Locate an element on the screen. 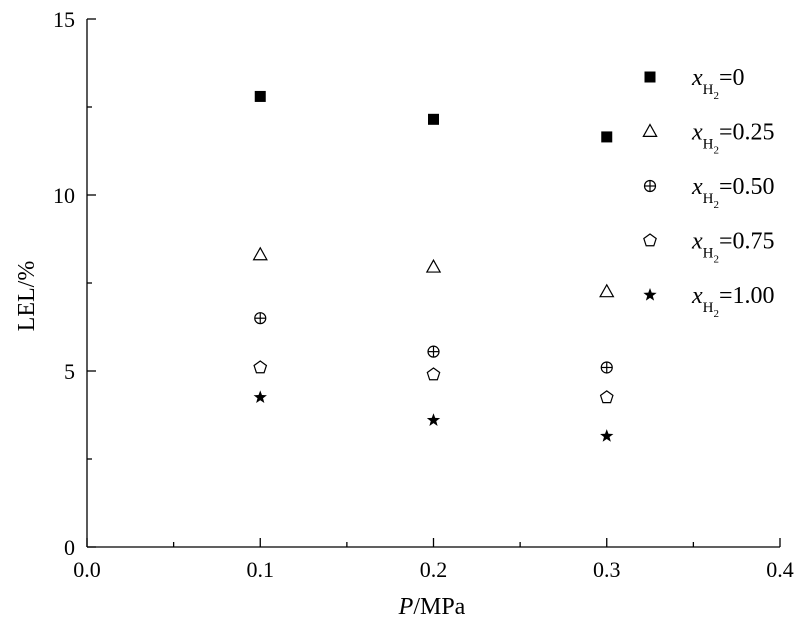 This screenshot has height=627, width=800. x-tick-label: 0.0 is located at coordinates (87, 569).